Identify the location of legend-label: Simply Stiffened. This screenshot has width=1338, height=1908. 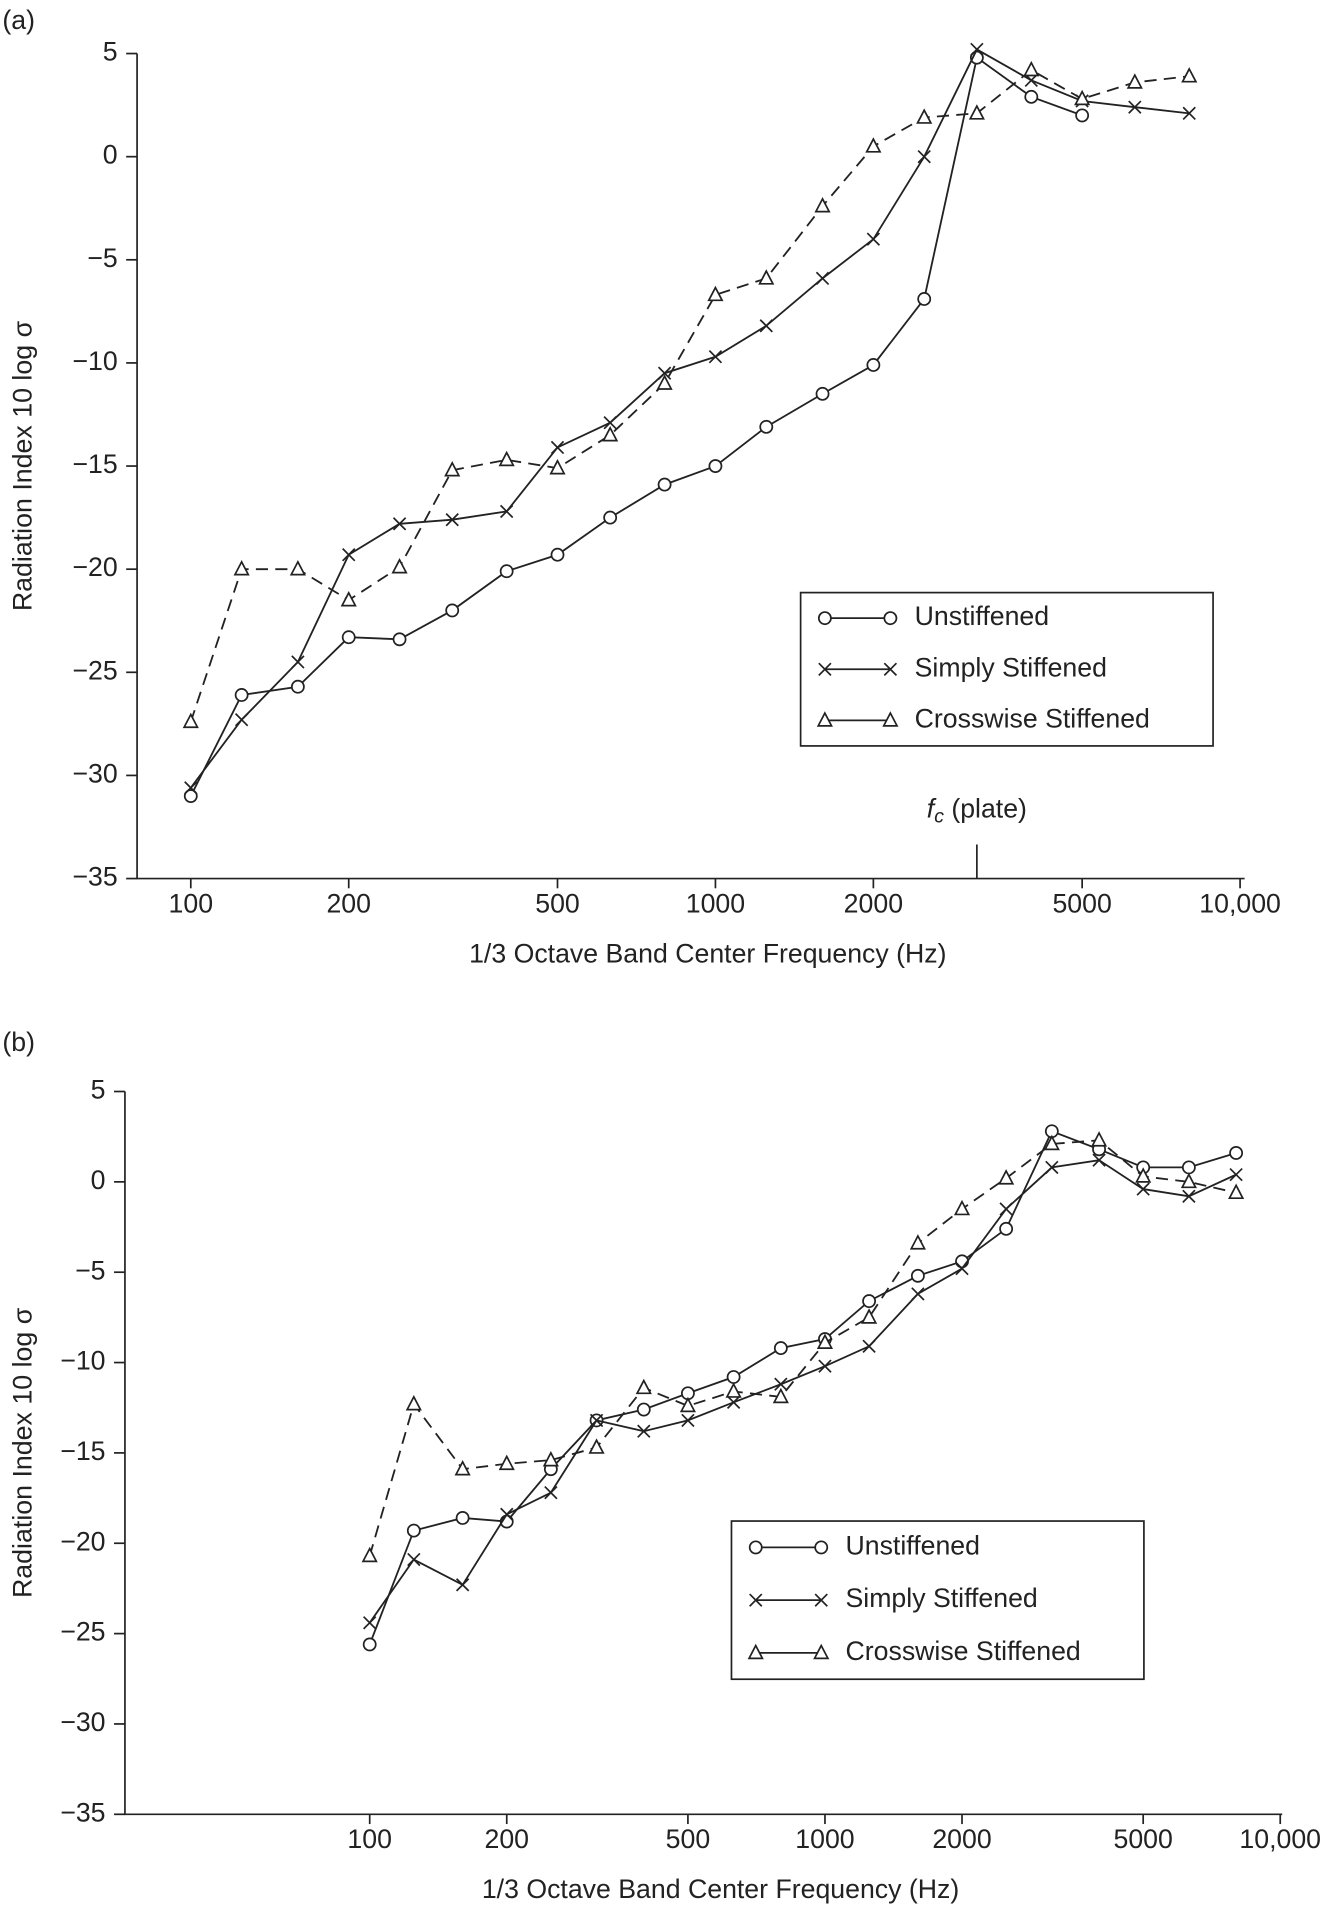
(941, 1598).